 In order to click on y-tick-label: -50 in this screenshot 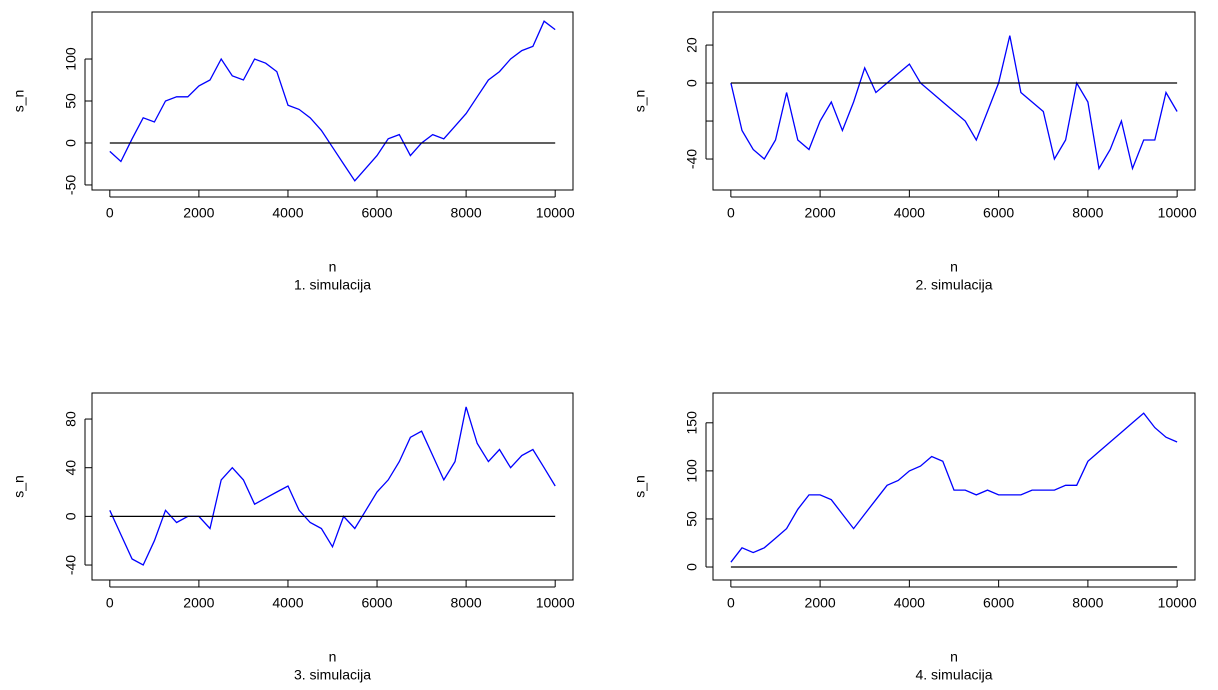, I will do `click(71, 185)`.